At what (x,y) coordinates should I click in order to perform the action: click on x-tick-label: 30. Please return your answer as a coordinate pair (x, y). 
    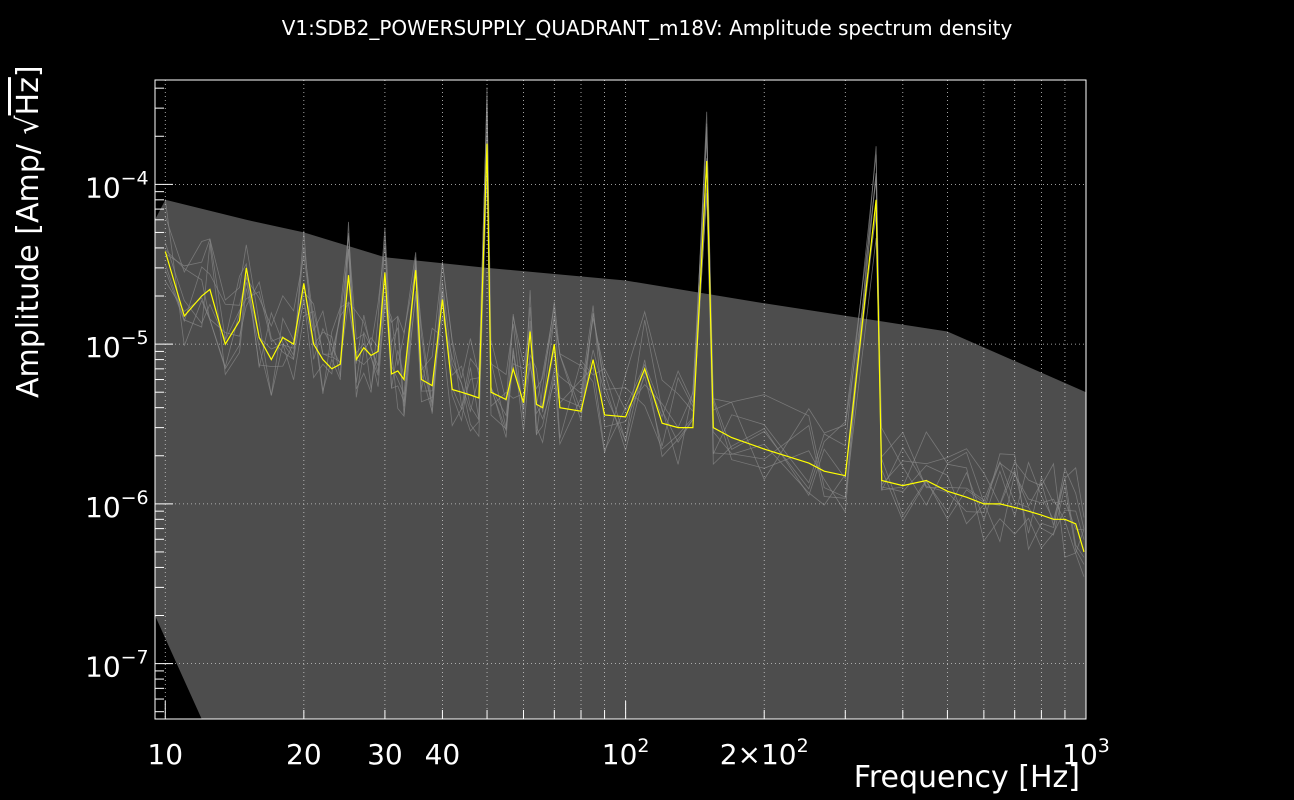
    Looking at the image, I should click on (385, 754).